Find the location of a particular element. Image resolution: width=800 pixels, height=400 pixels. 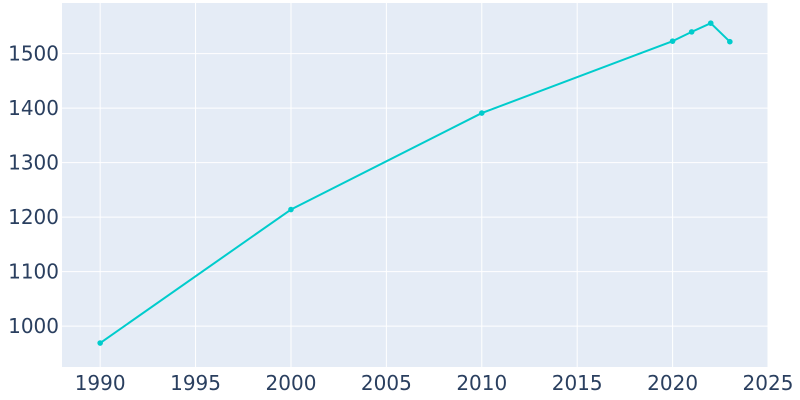

y-tick-label: 1000 is located at coordinates (33, 326).